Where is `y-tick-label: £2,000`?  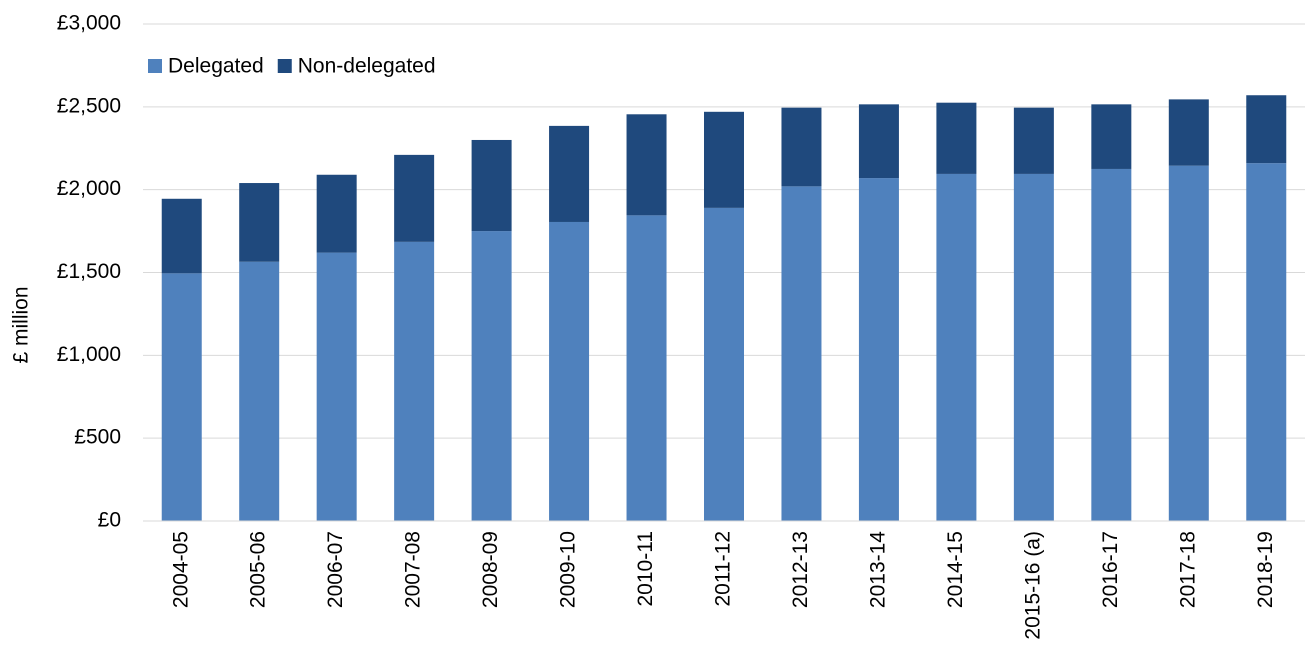
y-tick-label: £2,000 is located at coordinates (89, 188).